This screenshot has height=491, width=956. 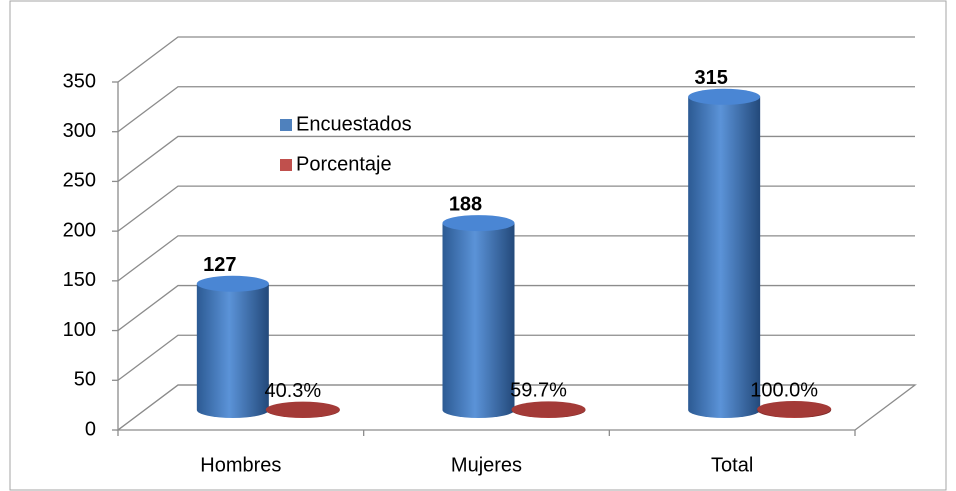 What do you see at coordinates (85, 380) in the screenshot?
I see `y-tick-label: 50` at bounding box center [85, 380].